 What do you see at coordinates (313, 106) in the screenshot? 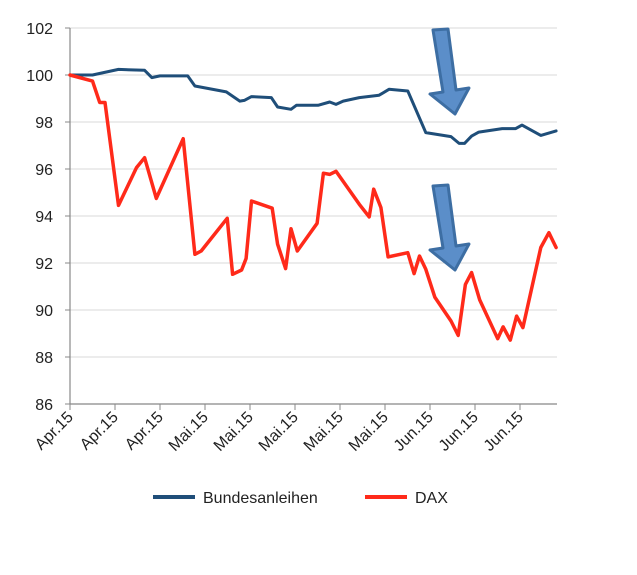
I see `series-line-bundesanleihen` at bounding box center [313, 106].